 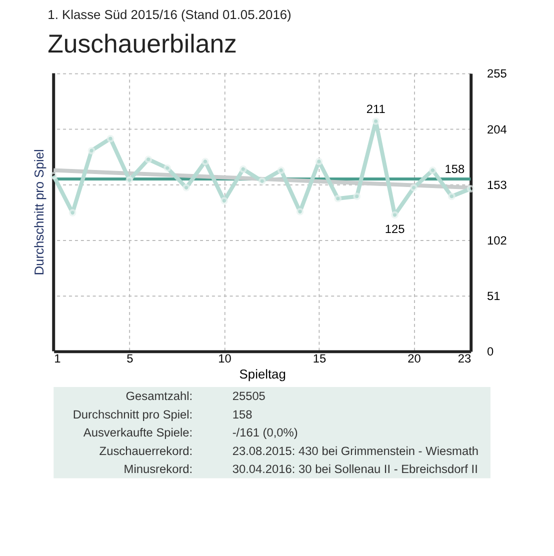 I want to click on y-tick-label: 204, so click(x=497, y=129).